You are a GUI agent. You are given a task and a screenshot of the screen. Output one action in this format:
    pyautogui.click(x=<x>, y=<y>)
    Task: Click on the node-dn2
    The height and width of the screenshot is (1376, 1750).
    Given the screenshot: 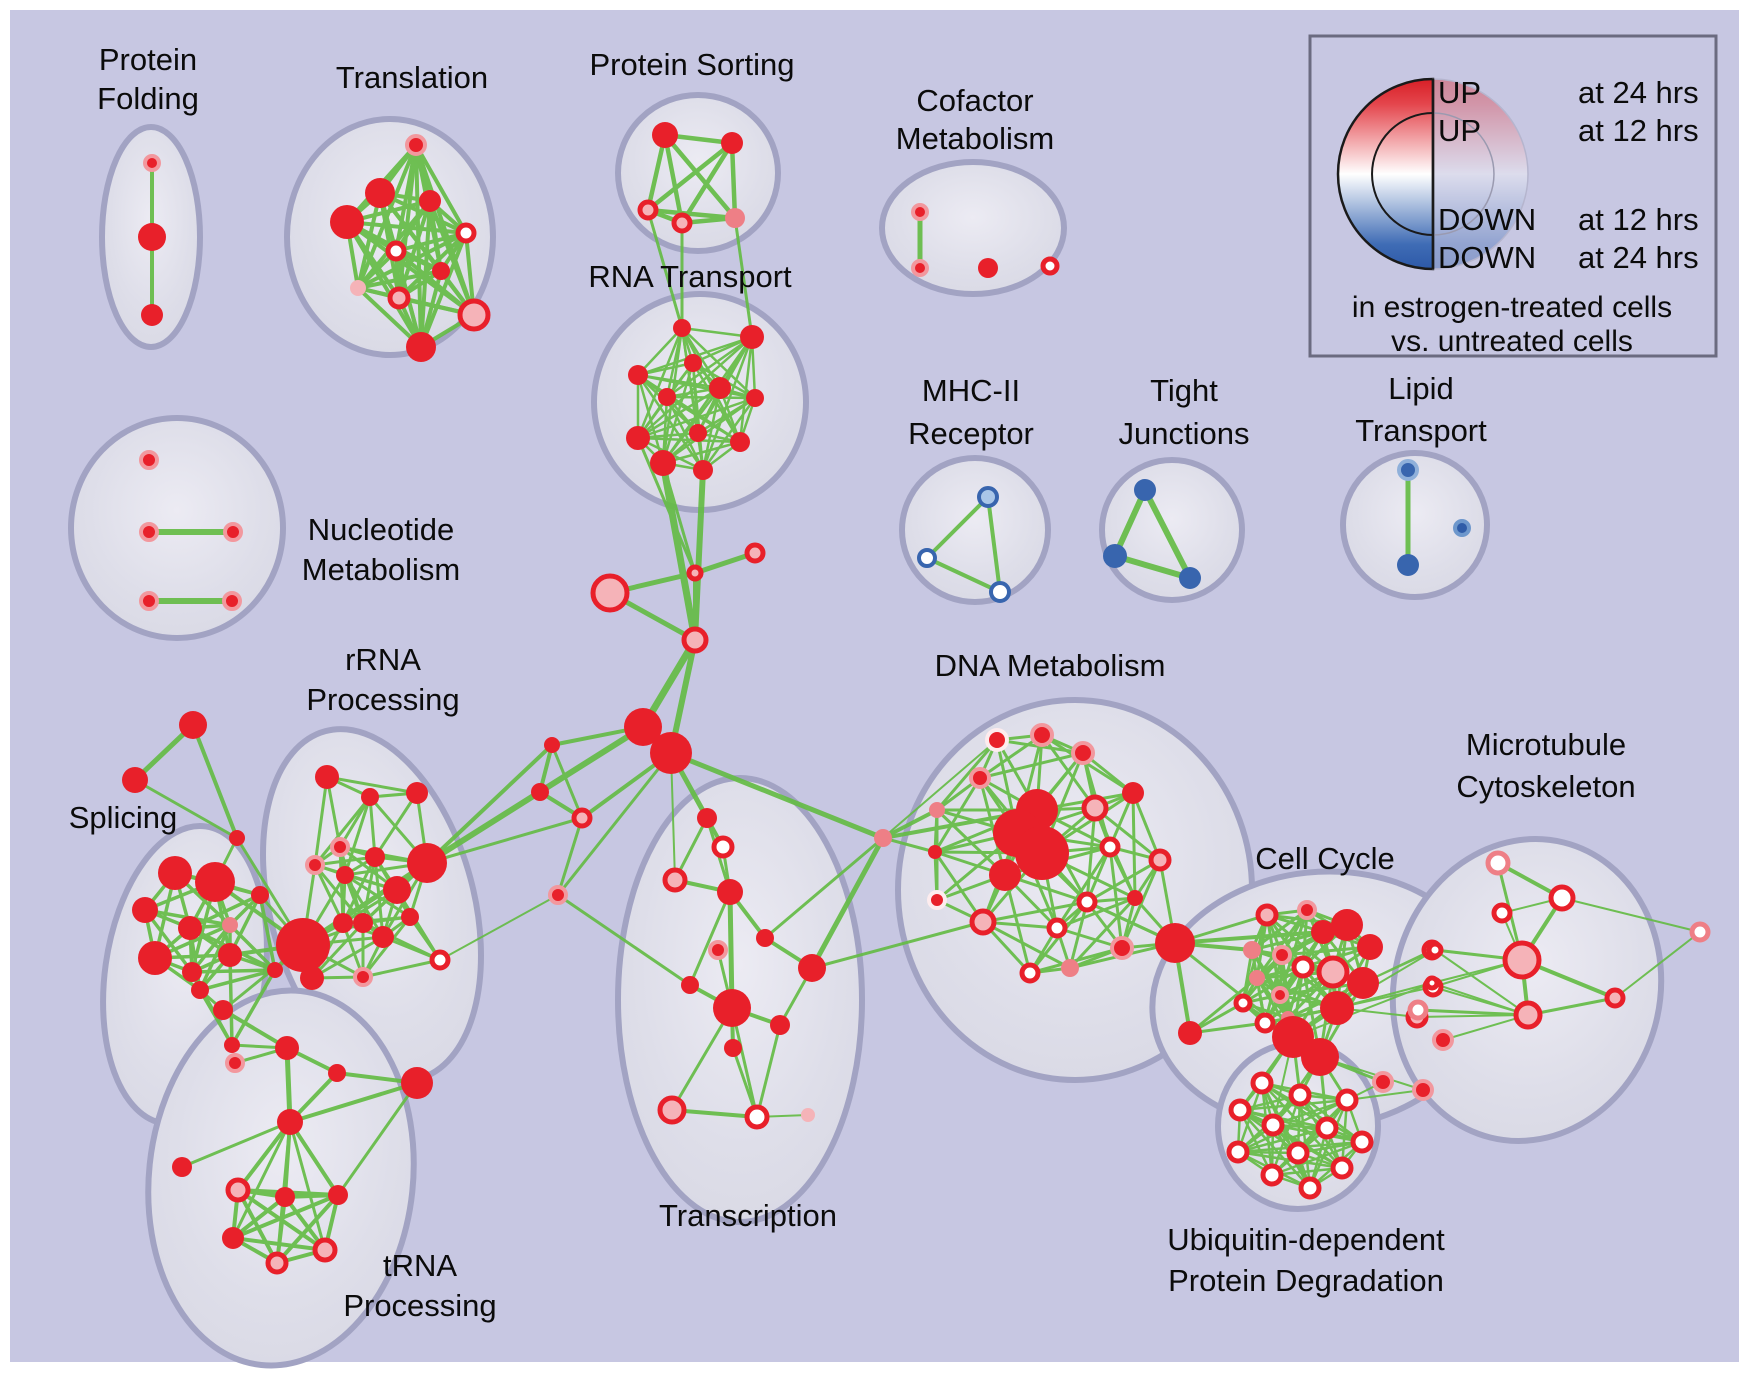 What is the action you would take?
    pyautogui.click(x=1042, y=735)
    